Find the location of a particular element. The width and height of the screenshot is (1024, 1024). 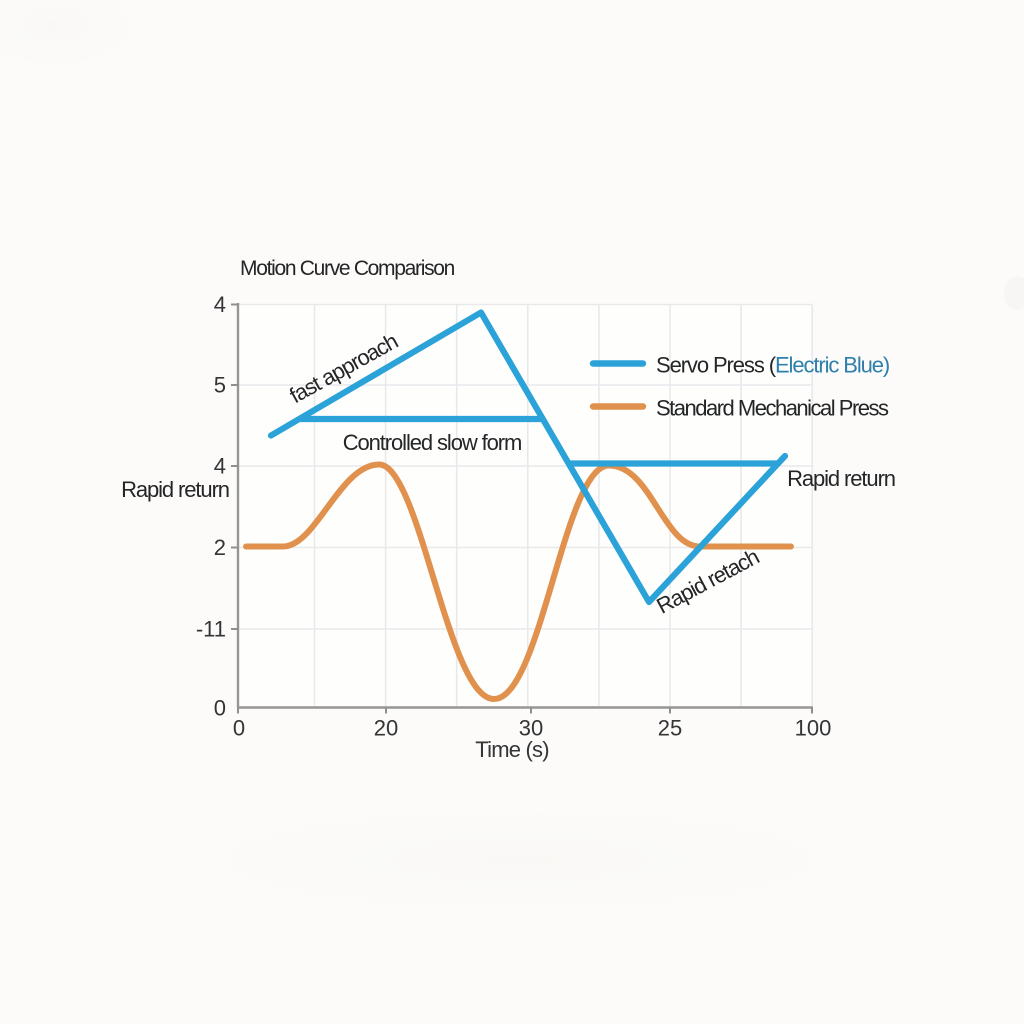

svg-text: 20 is located at coordinates (386, 728).